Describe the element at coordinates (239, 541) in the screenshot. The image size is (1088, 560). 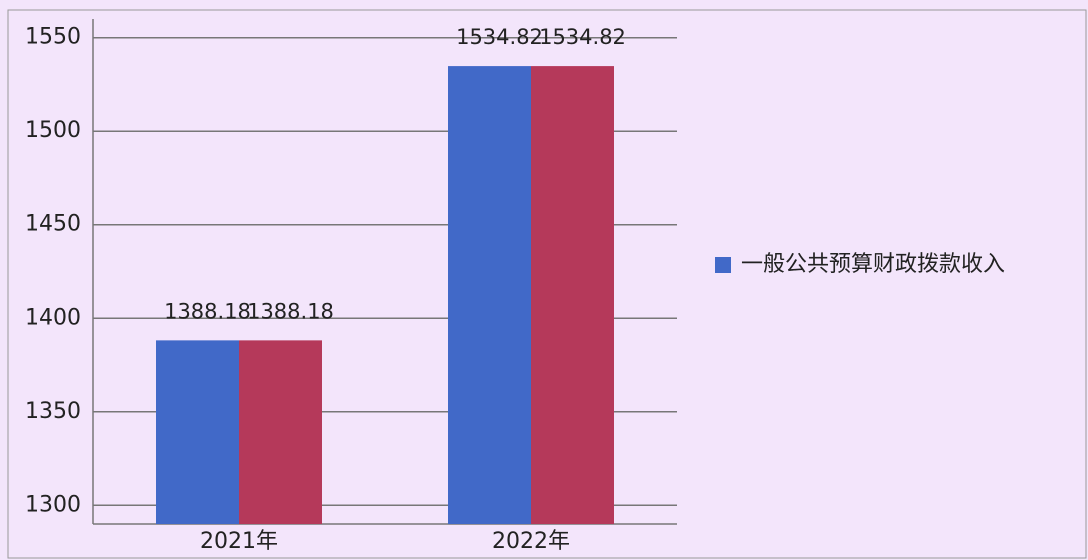
I see `x-tick-label: 2021年` at that location.